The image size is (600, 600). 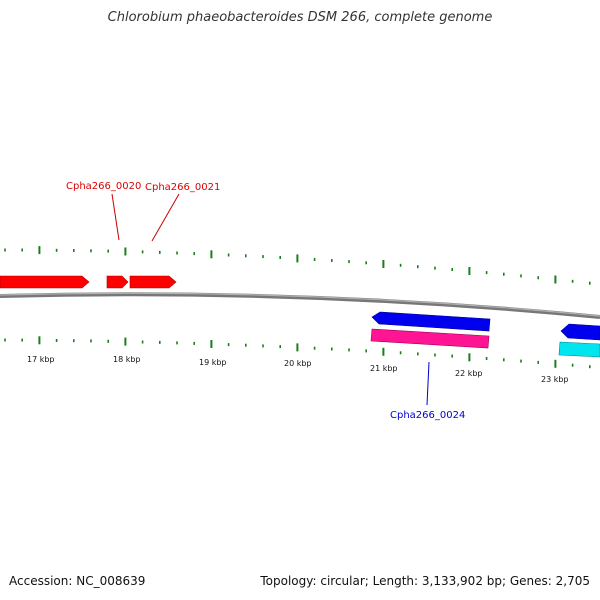 I want to click on gene-label-cpha266-0020: Cpha266_0020, so click(x=103, y=186).